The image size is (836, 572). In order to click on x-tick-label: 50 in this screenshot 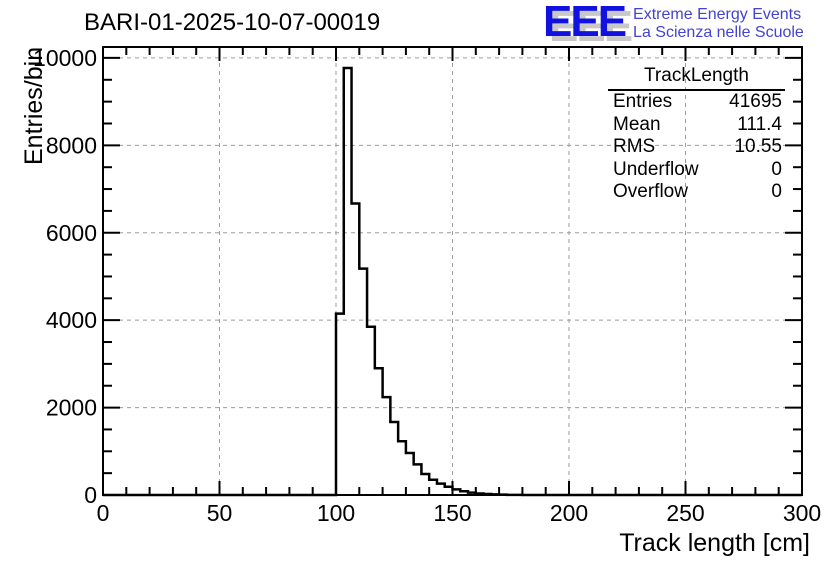, I will do `click(220, 513)`.